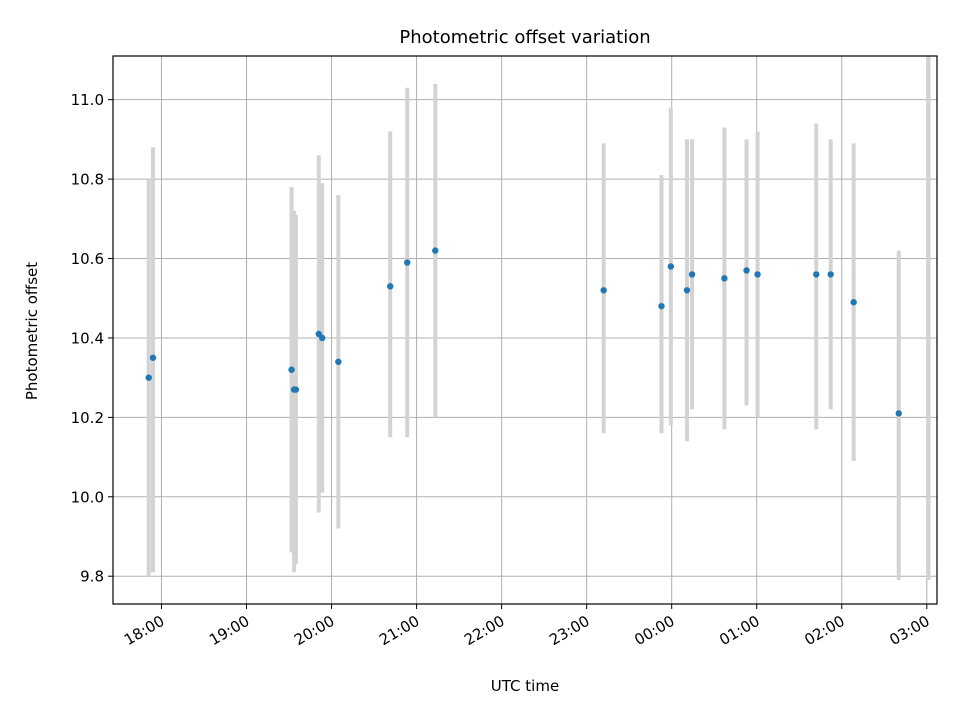  I want to click on x-axis-label: UTC time, so click(525, 686).